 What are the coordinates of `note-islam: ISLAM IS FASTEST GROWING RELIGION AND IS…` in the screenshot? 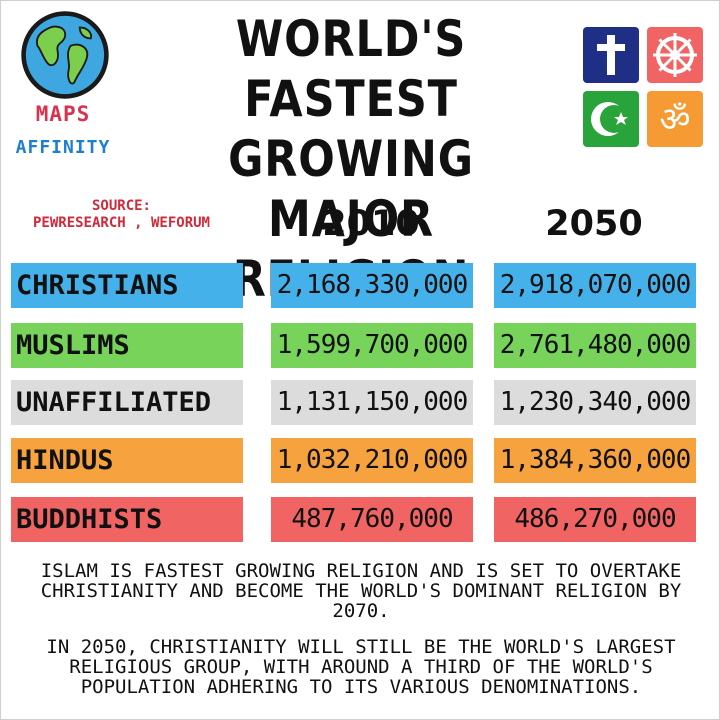 It's located at (360, 591).